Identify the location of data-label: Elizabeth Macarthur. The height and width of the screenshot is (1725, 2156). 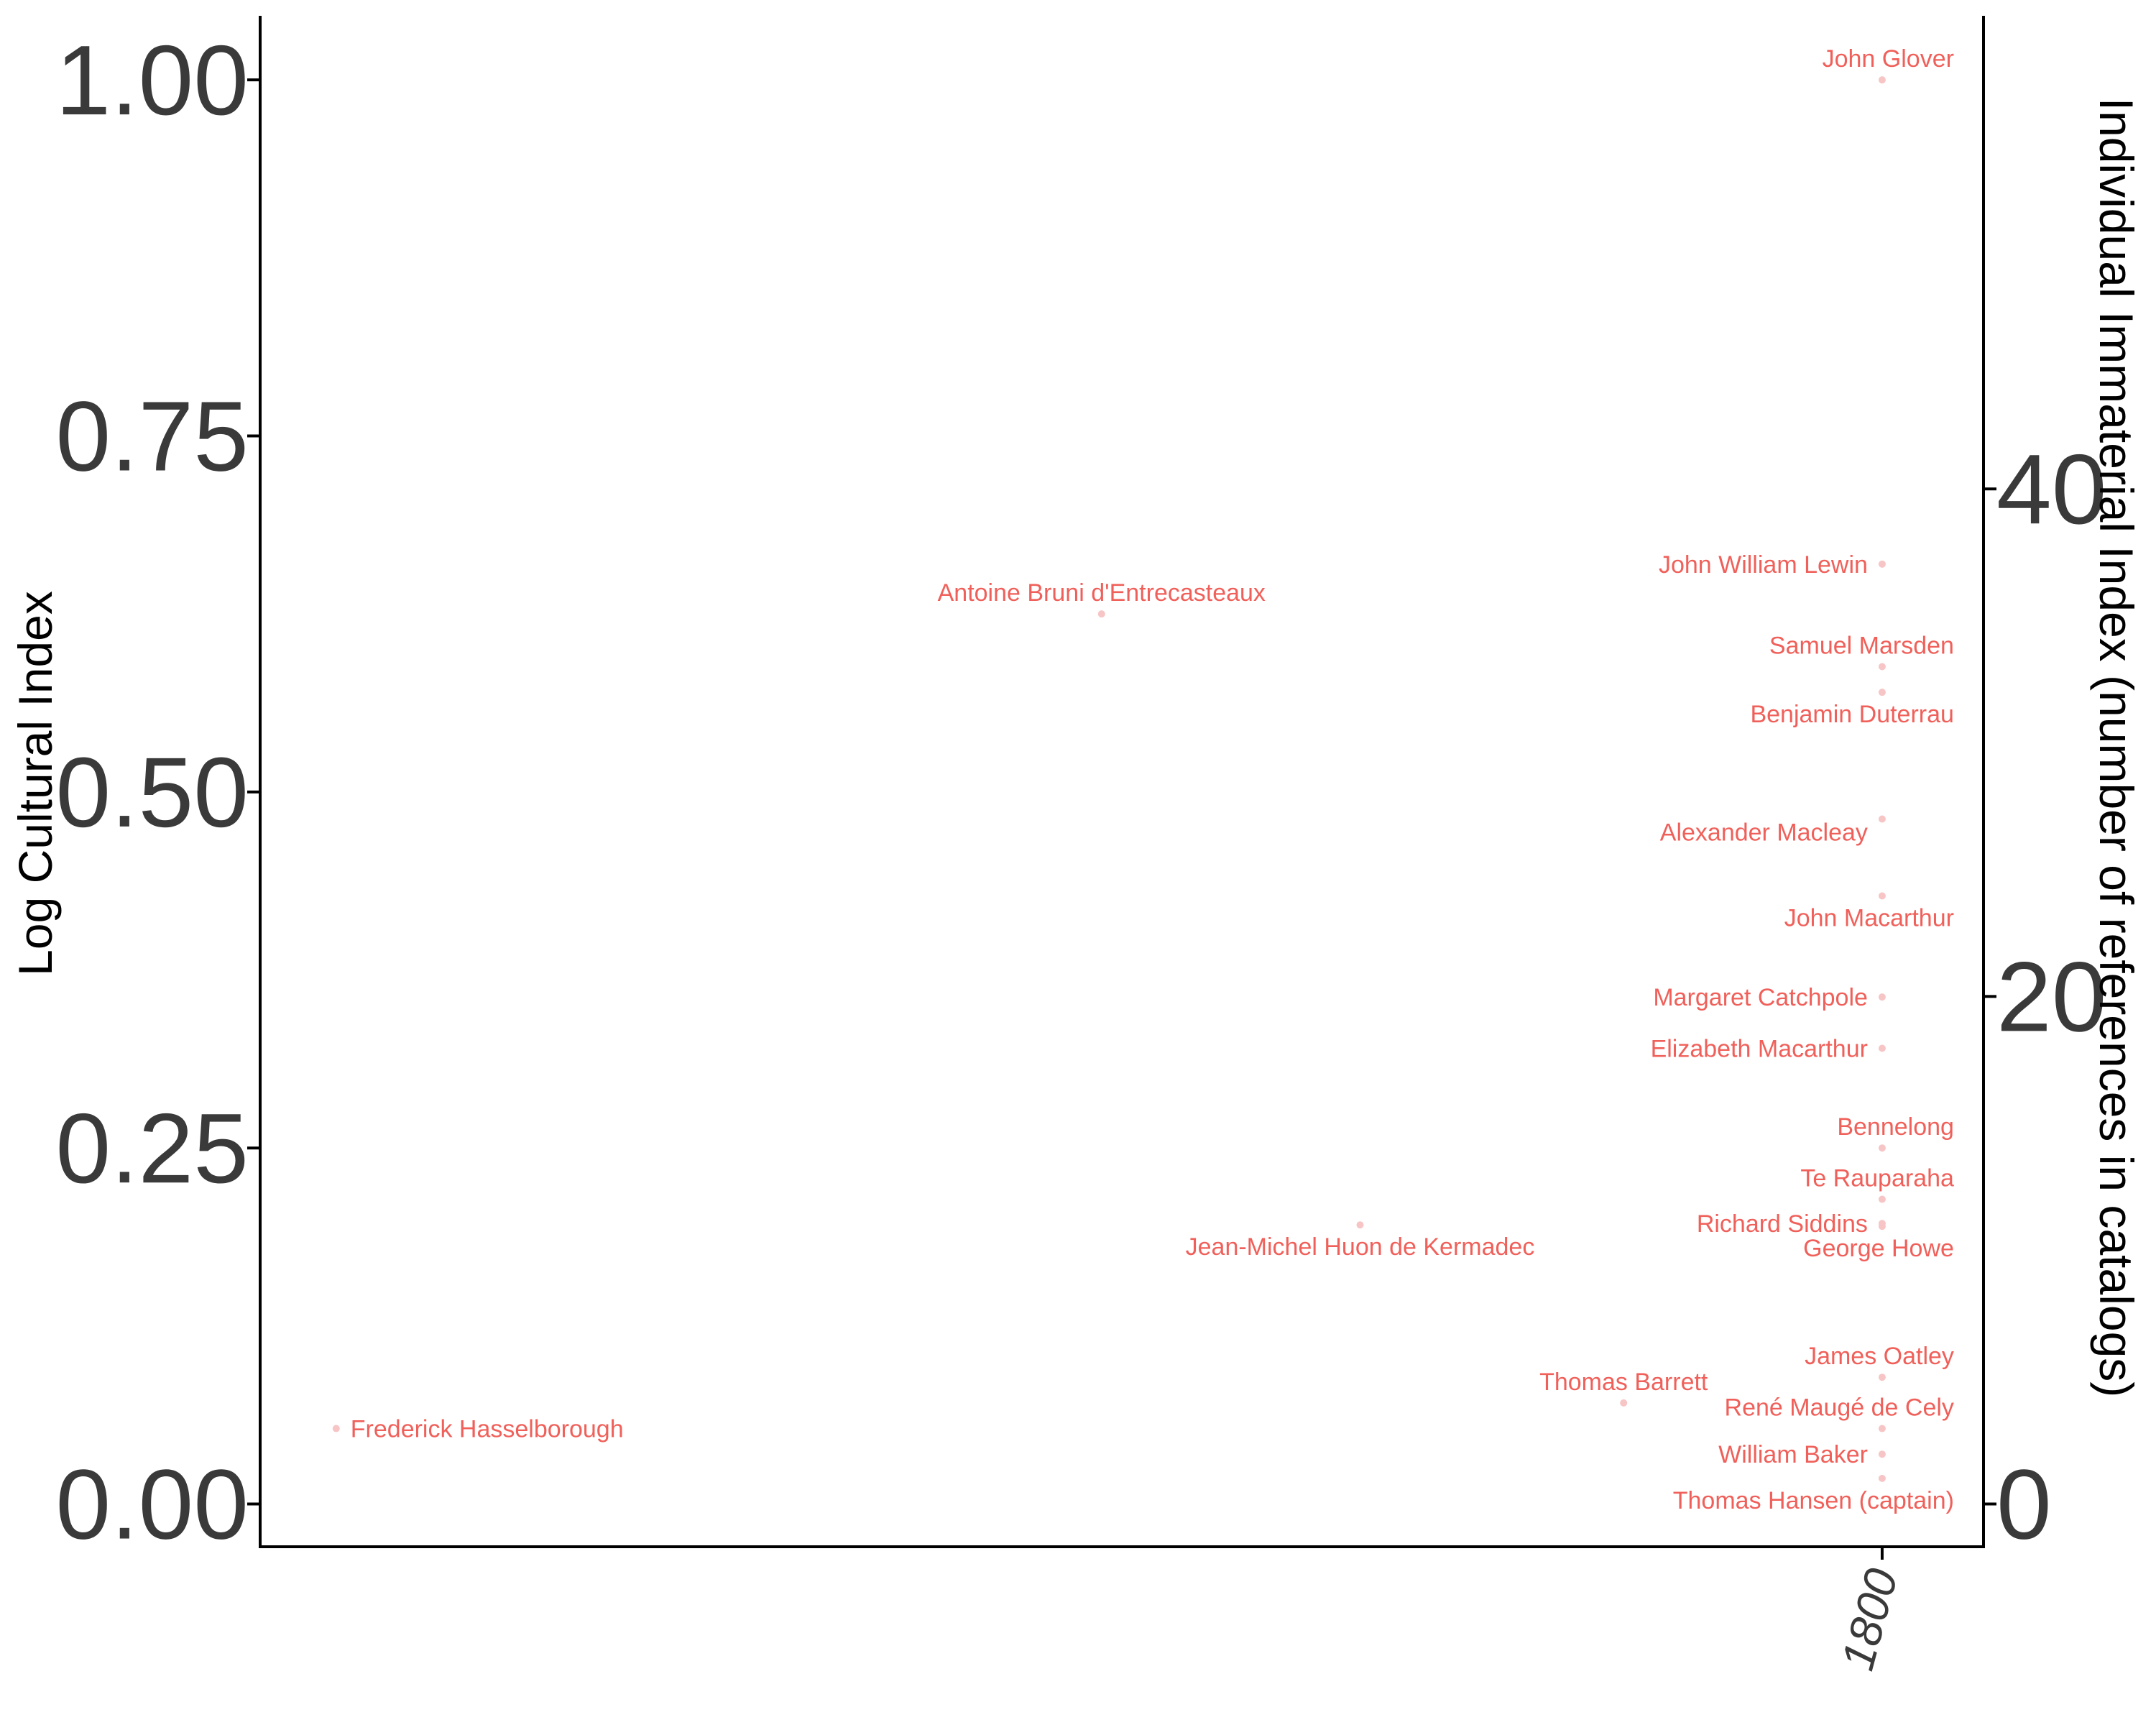
(1759, 1049).